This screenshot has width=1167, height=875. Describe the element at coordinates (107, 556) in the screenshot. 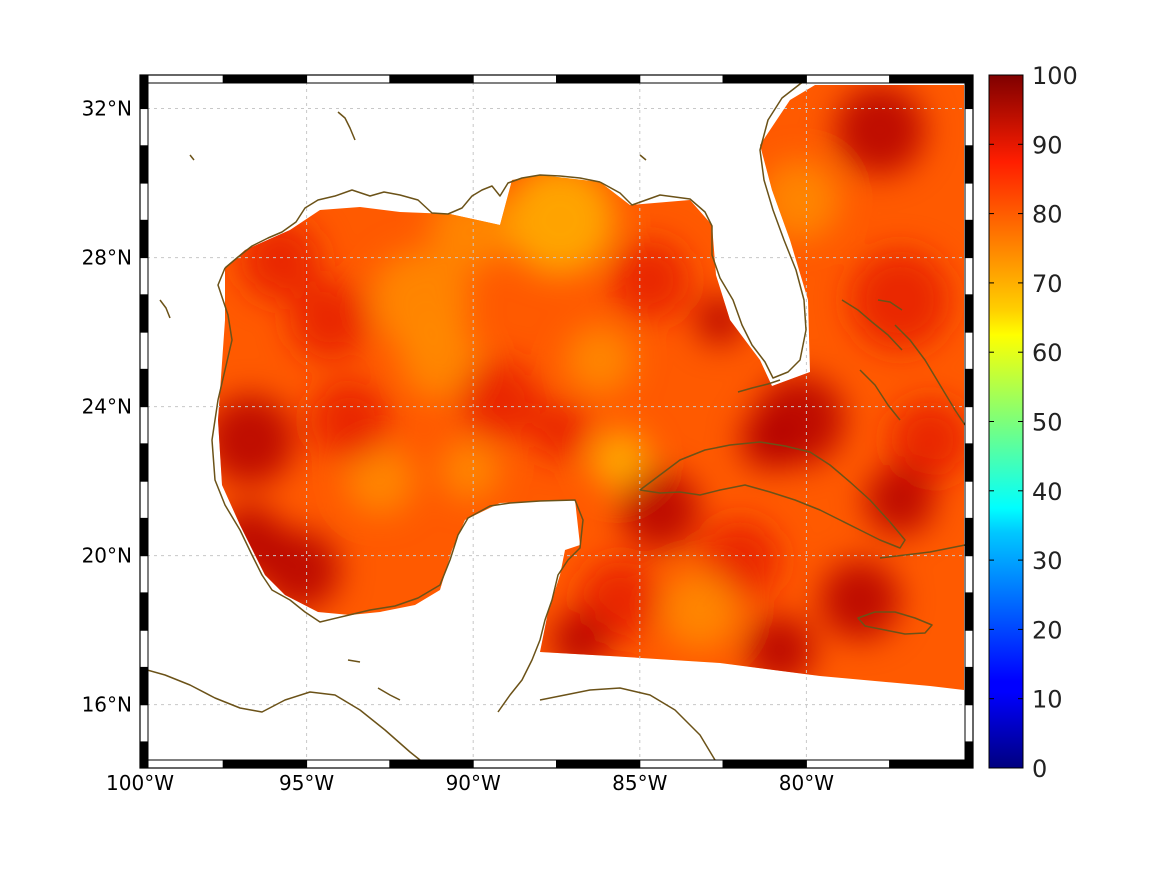

I see `lat-tick-label: 20°N` at that location.